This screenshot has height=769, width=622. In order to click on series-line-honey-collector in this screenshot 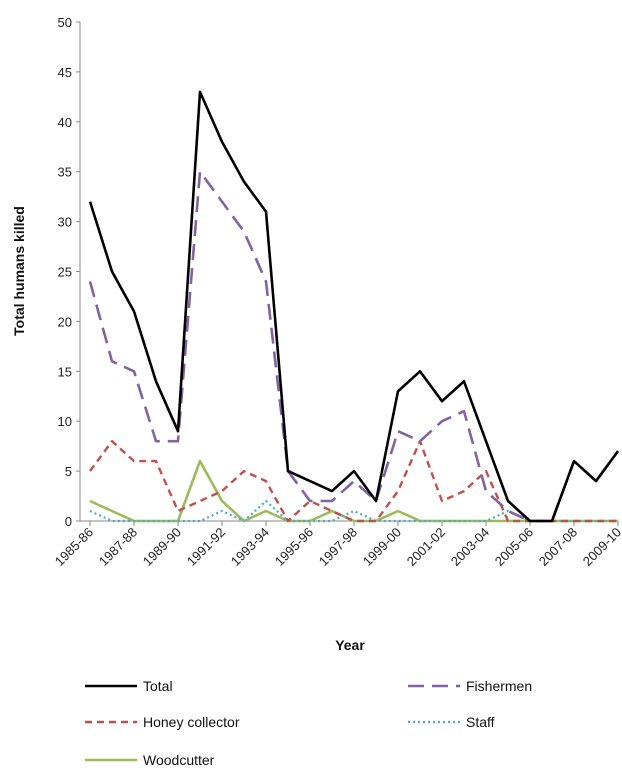, I will do `click(353, 481)`.